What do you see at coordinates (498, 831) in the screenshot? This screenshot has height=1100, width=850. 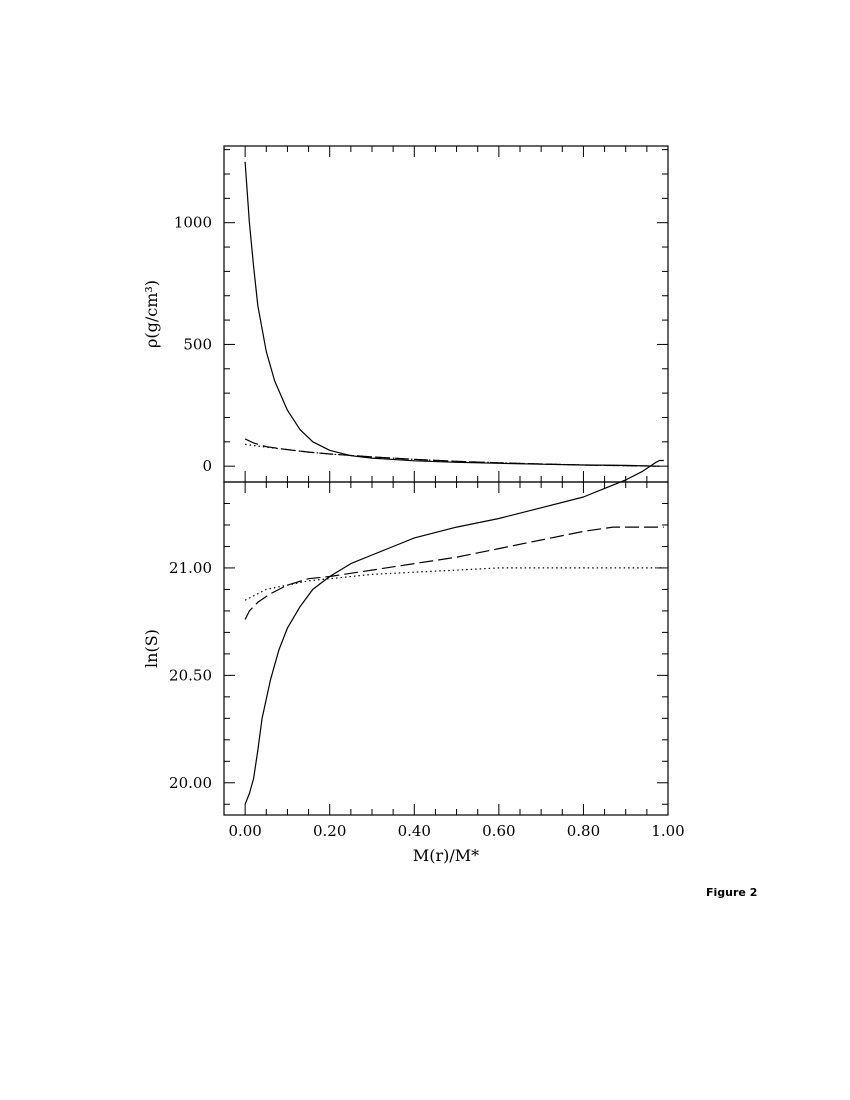 I see `x-tick-label: 0.60` at bounding box center [498, 831].